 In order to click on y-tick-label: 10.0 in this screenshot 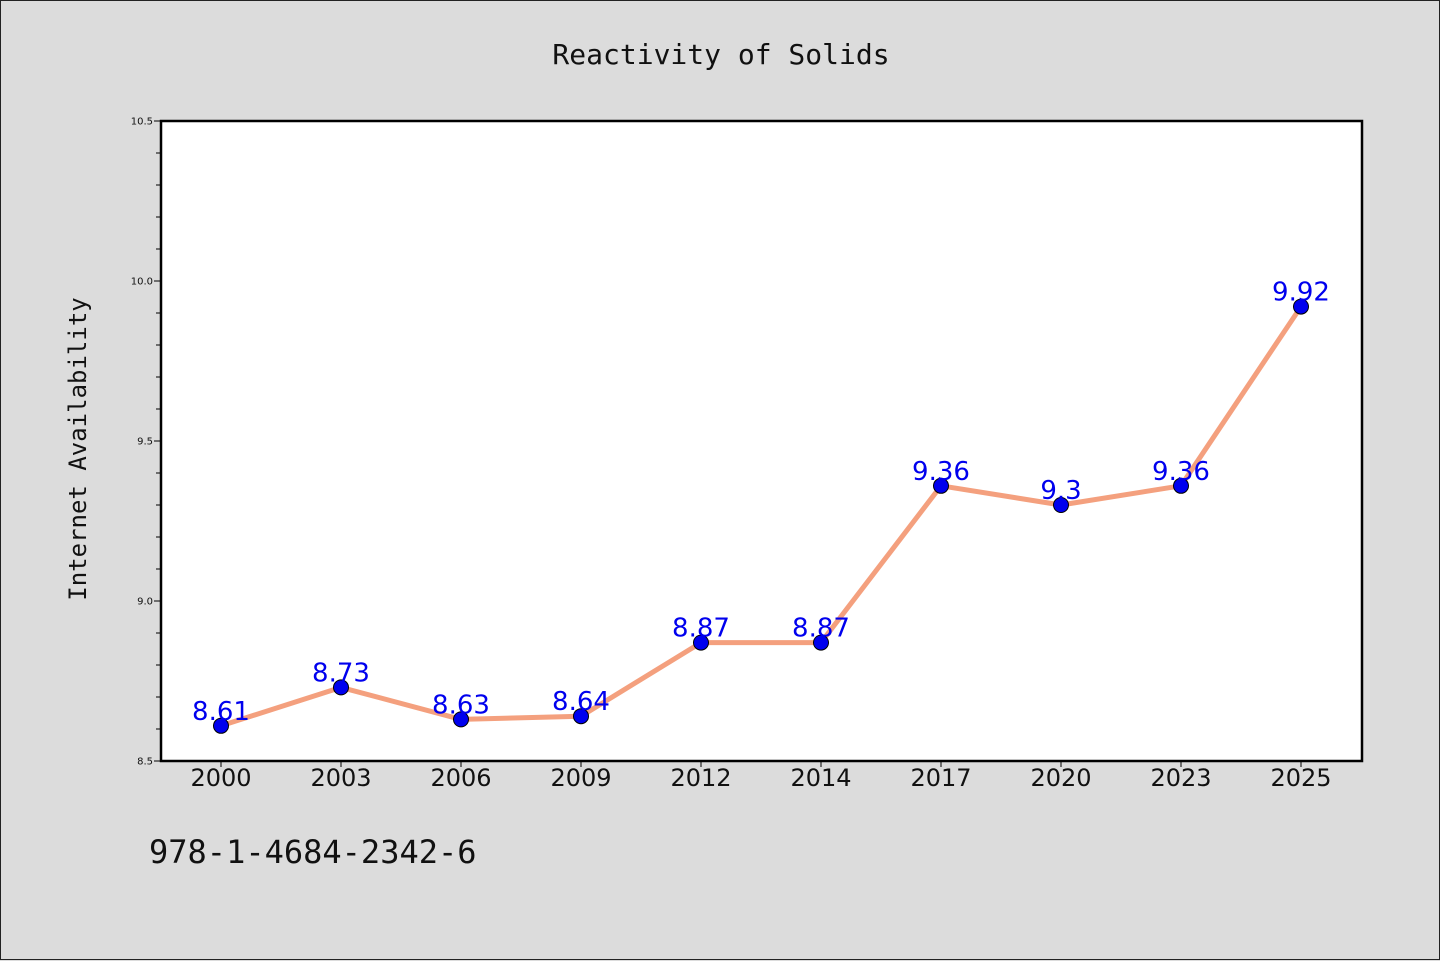, I will do `click(142, 282)`.